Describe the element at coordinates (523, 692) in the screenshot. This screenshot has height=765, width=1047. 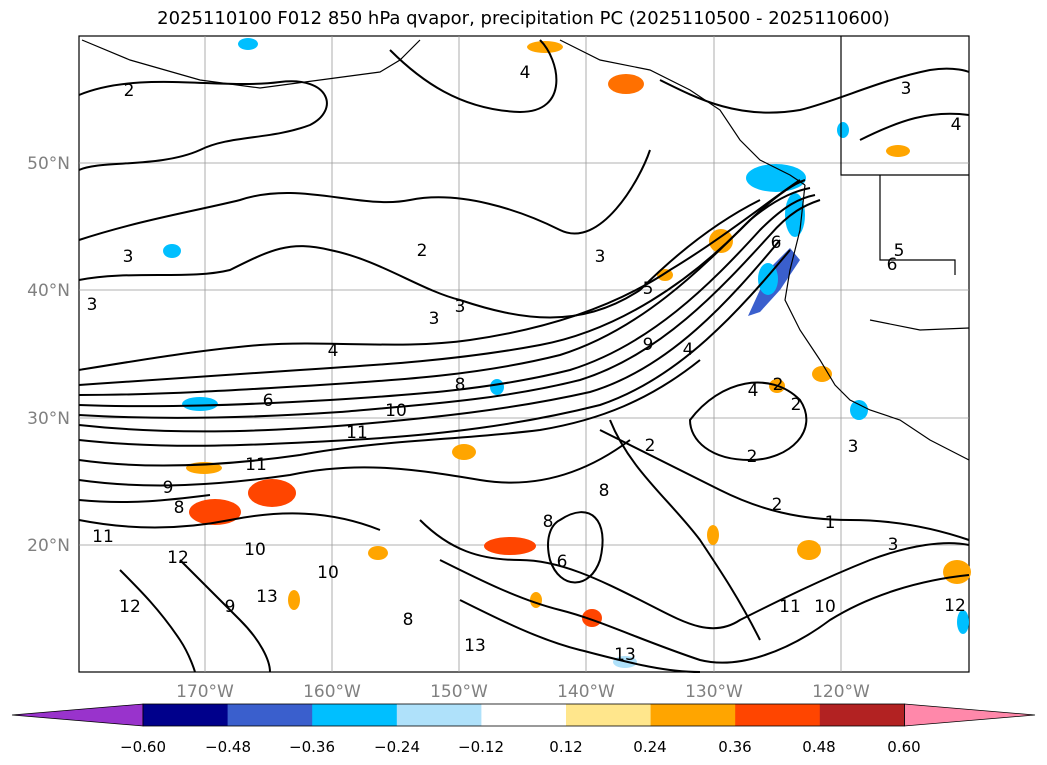
I see `longitude-labels: 170°W 160°W 150°W 140°W 130°W 120°W` at that location.